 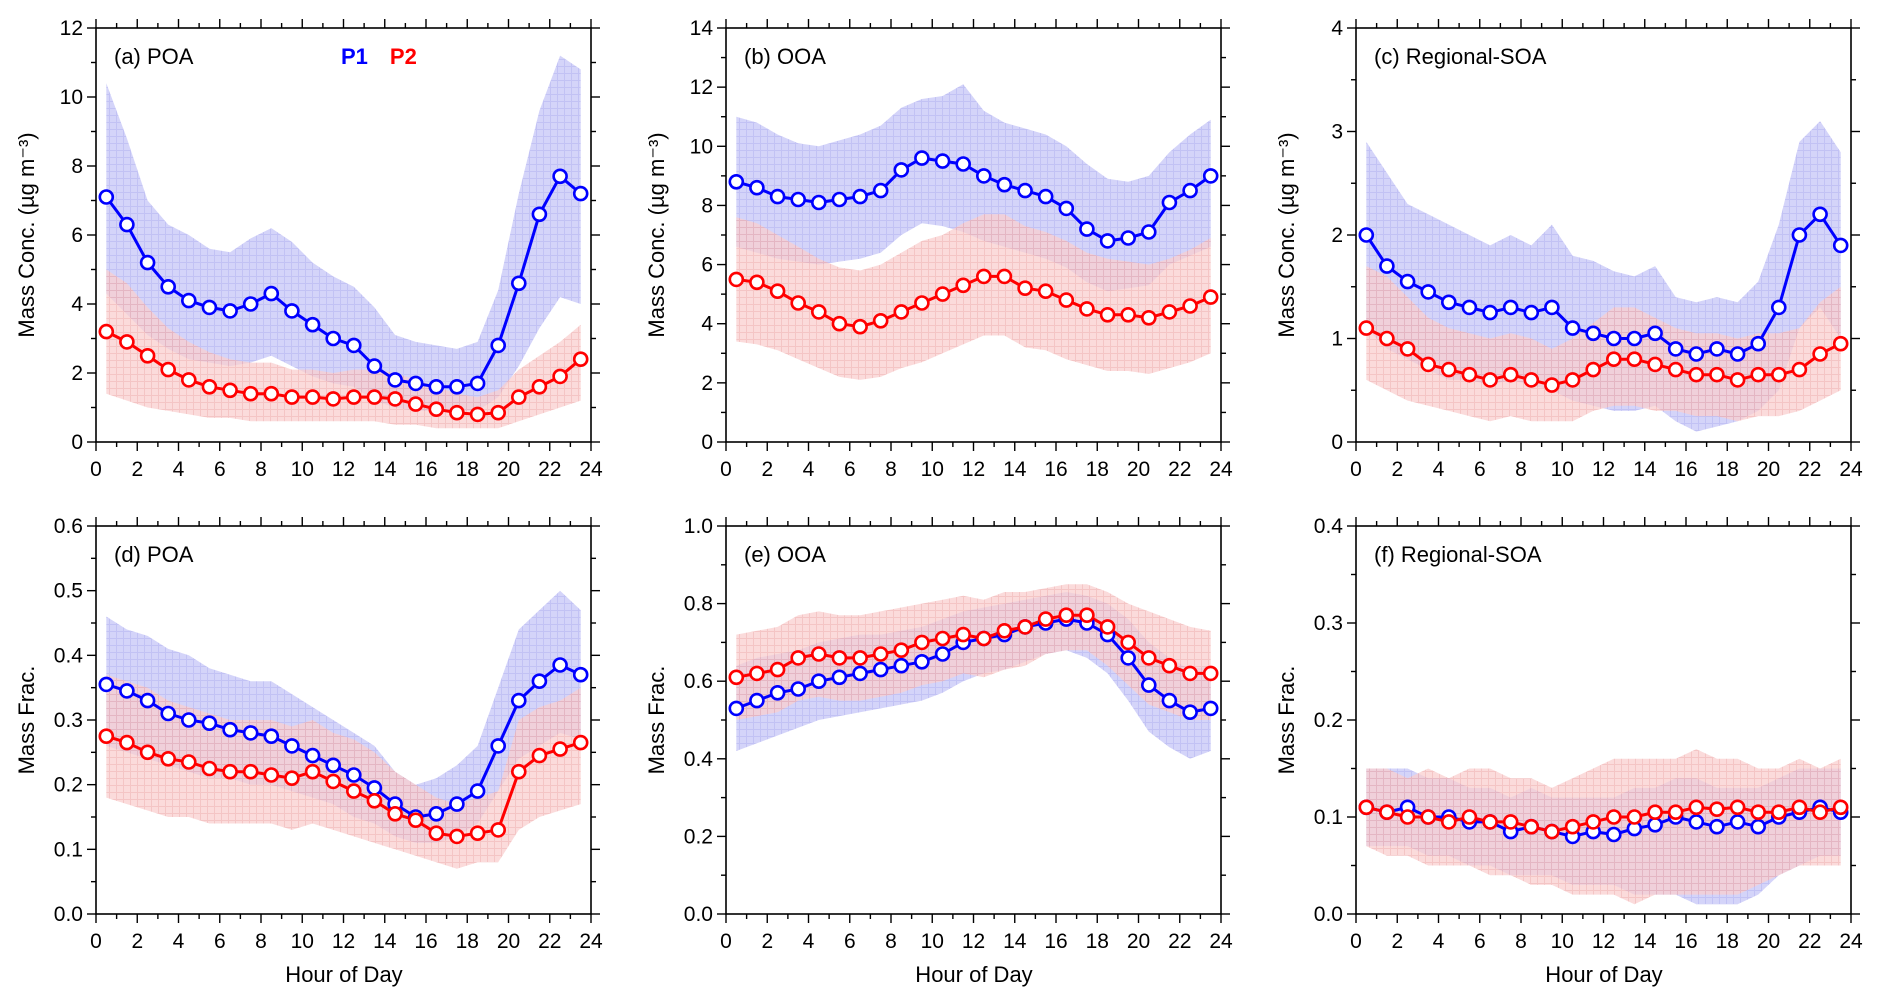 What do you see at coordinates (1337, 339) in the screenshot?
I see `svg-text: 1` at bounding box center [1337, 339].